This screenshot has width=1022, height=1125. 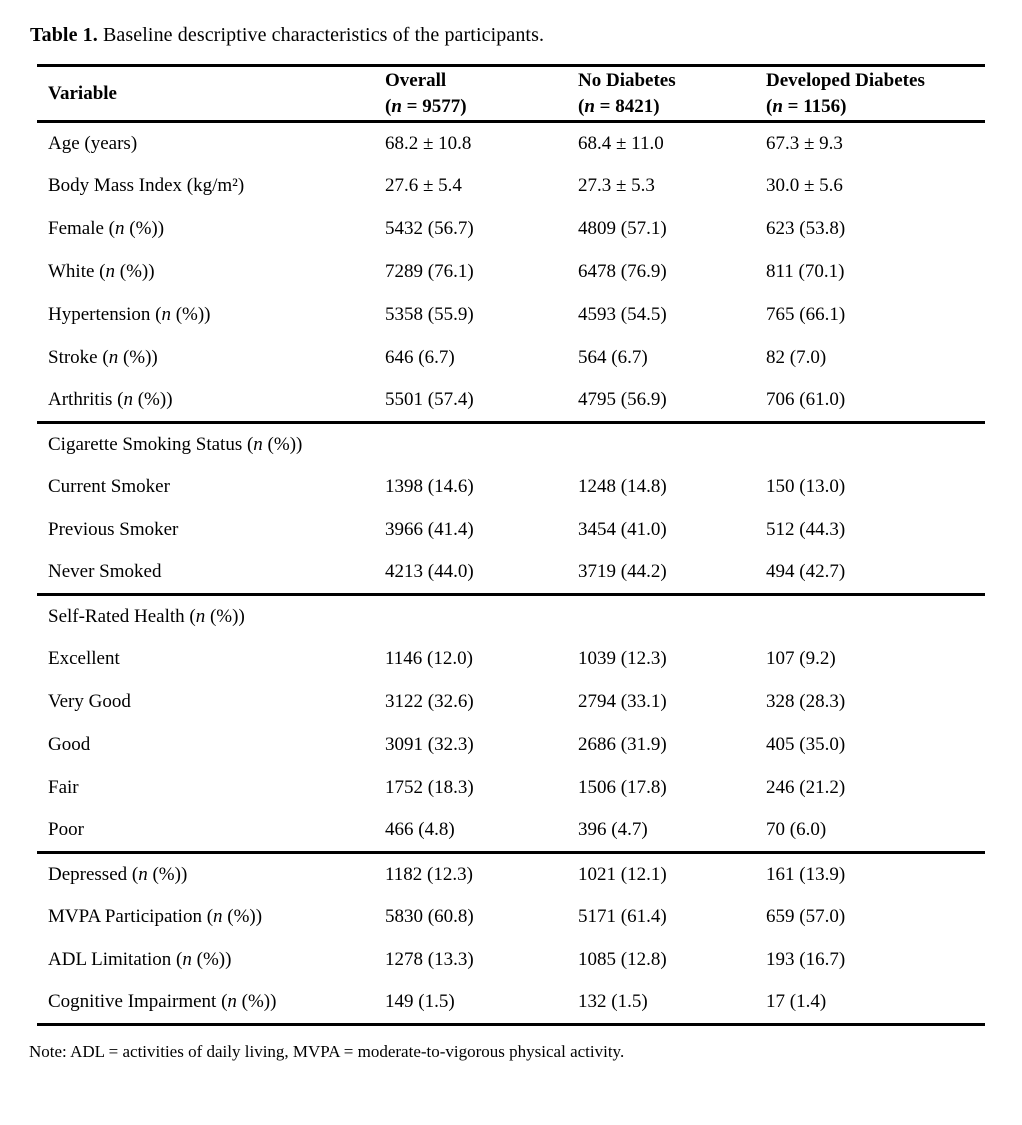 I want to click on cell-overall: 7289 (76.1), so click(x=429, y=271).